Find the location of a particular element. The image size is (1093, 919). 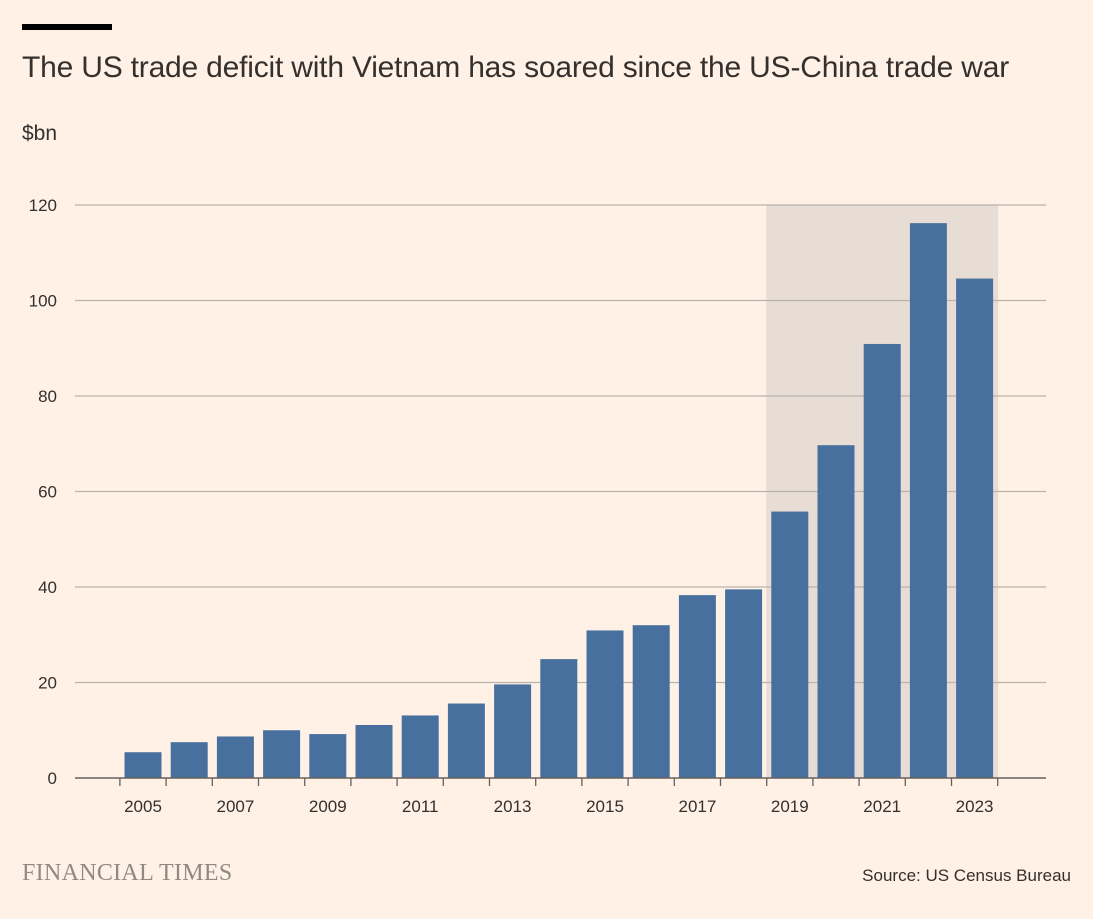

ft-top-rule is located at coordinates (67, 27).